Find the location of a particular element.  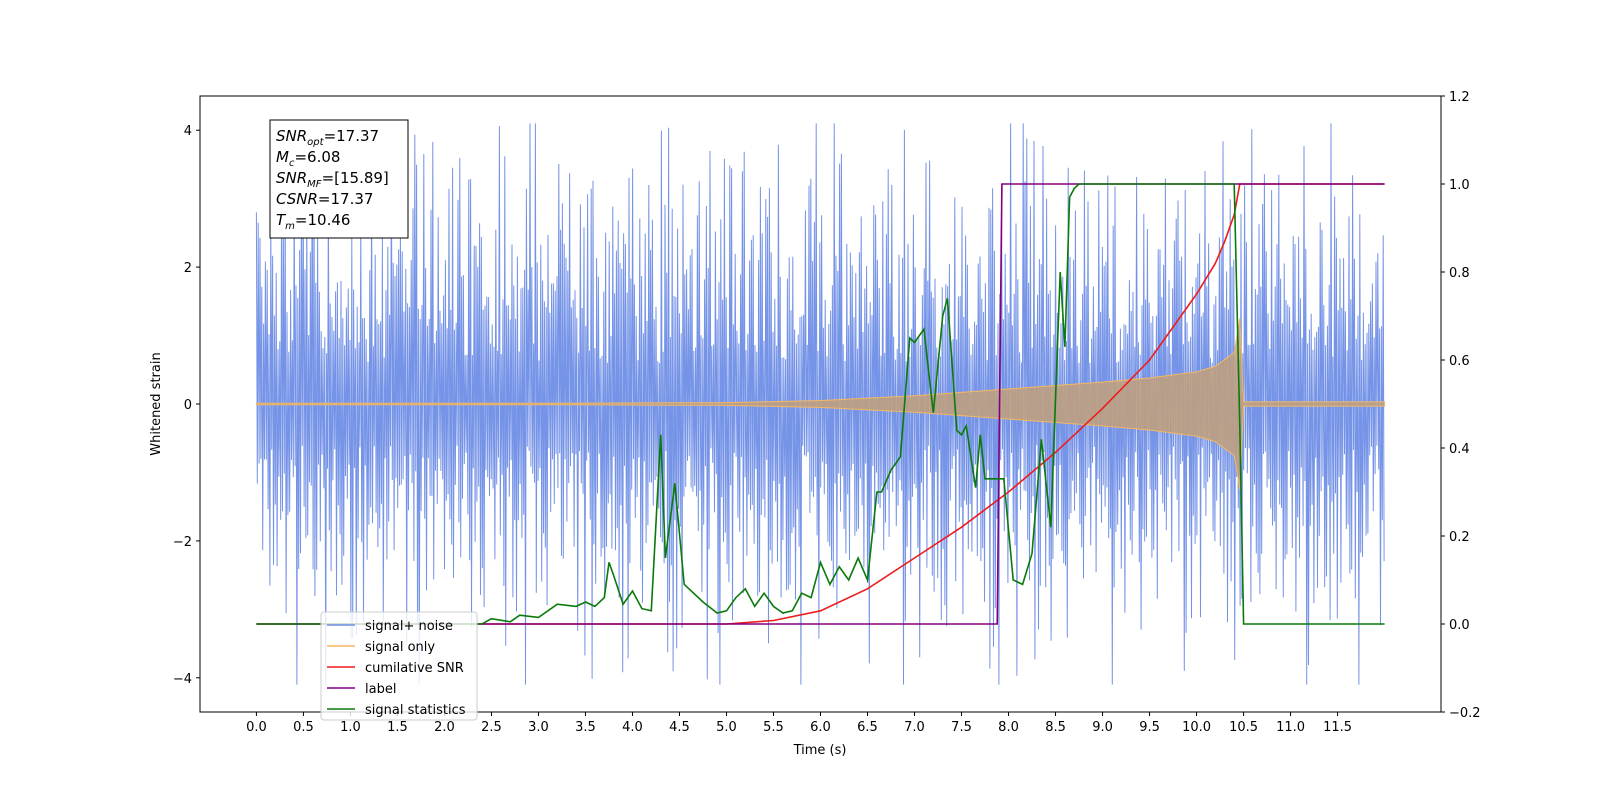

annotation-frame is located at coordinates (339, 179).